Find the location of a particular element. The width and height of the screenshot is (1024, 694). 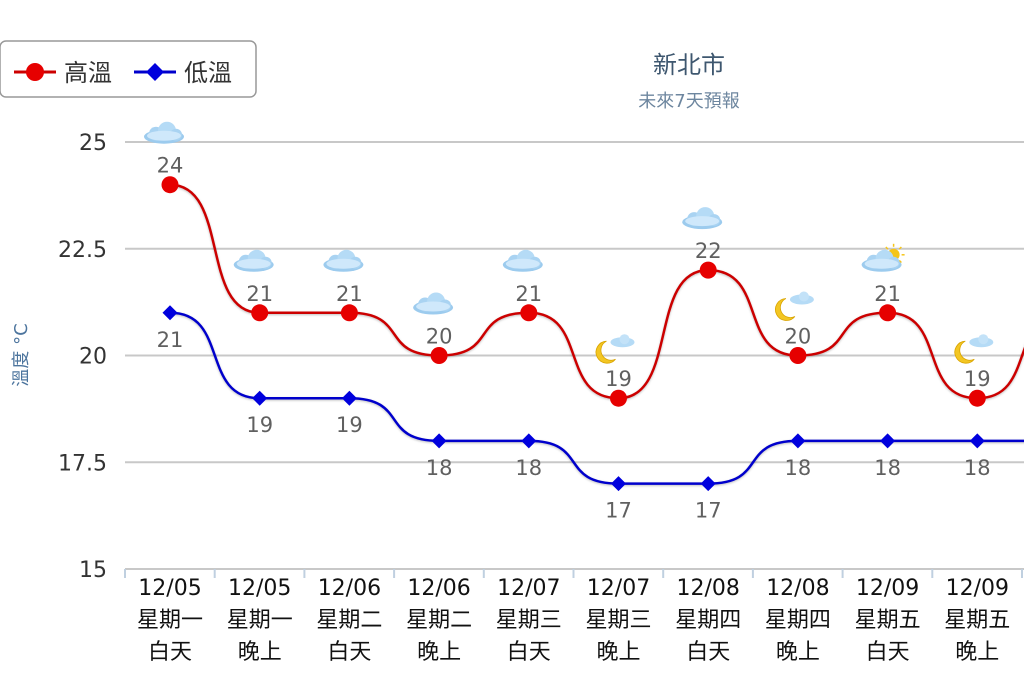

y-tick-label: 22.5 is located at coordinates (82, 250).